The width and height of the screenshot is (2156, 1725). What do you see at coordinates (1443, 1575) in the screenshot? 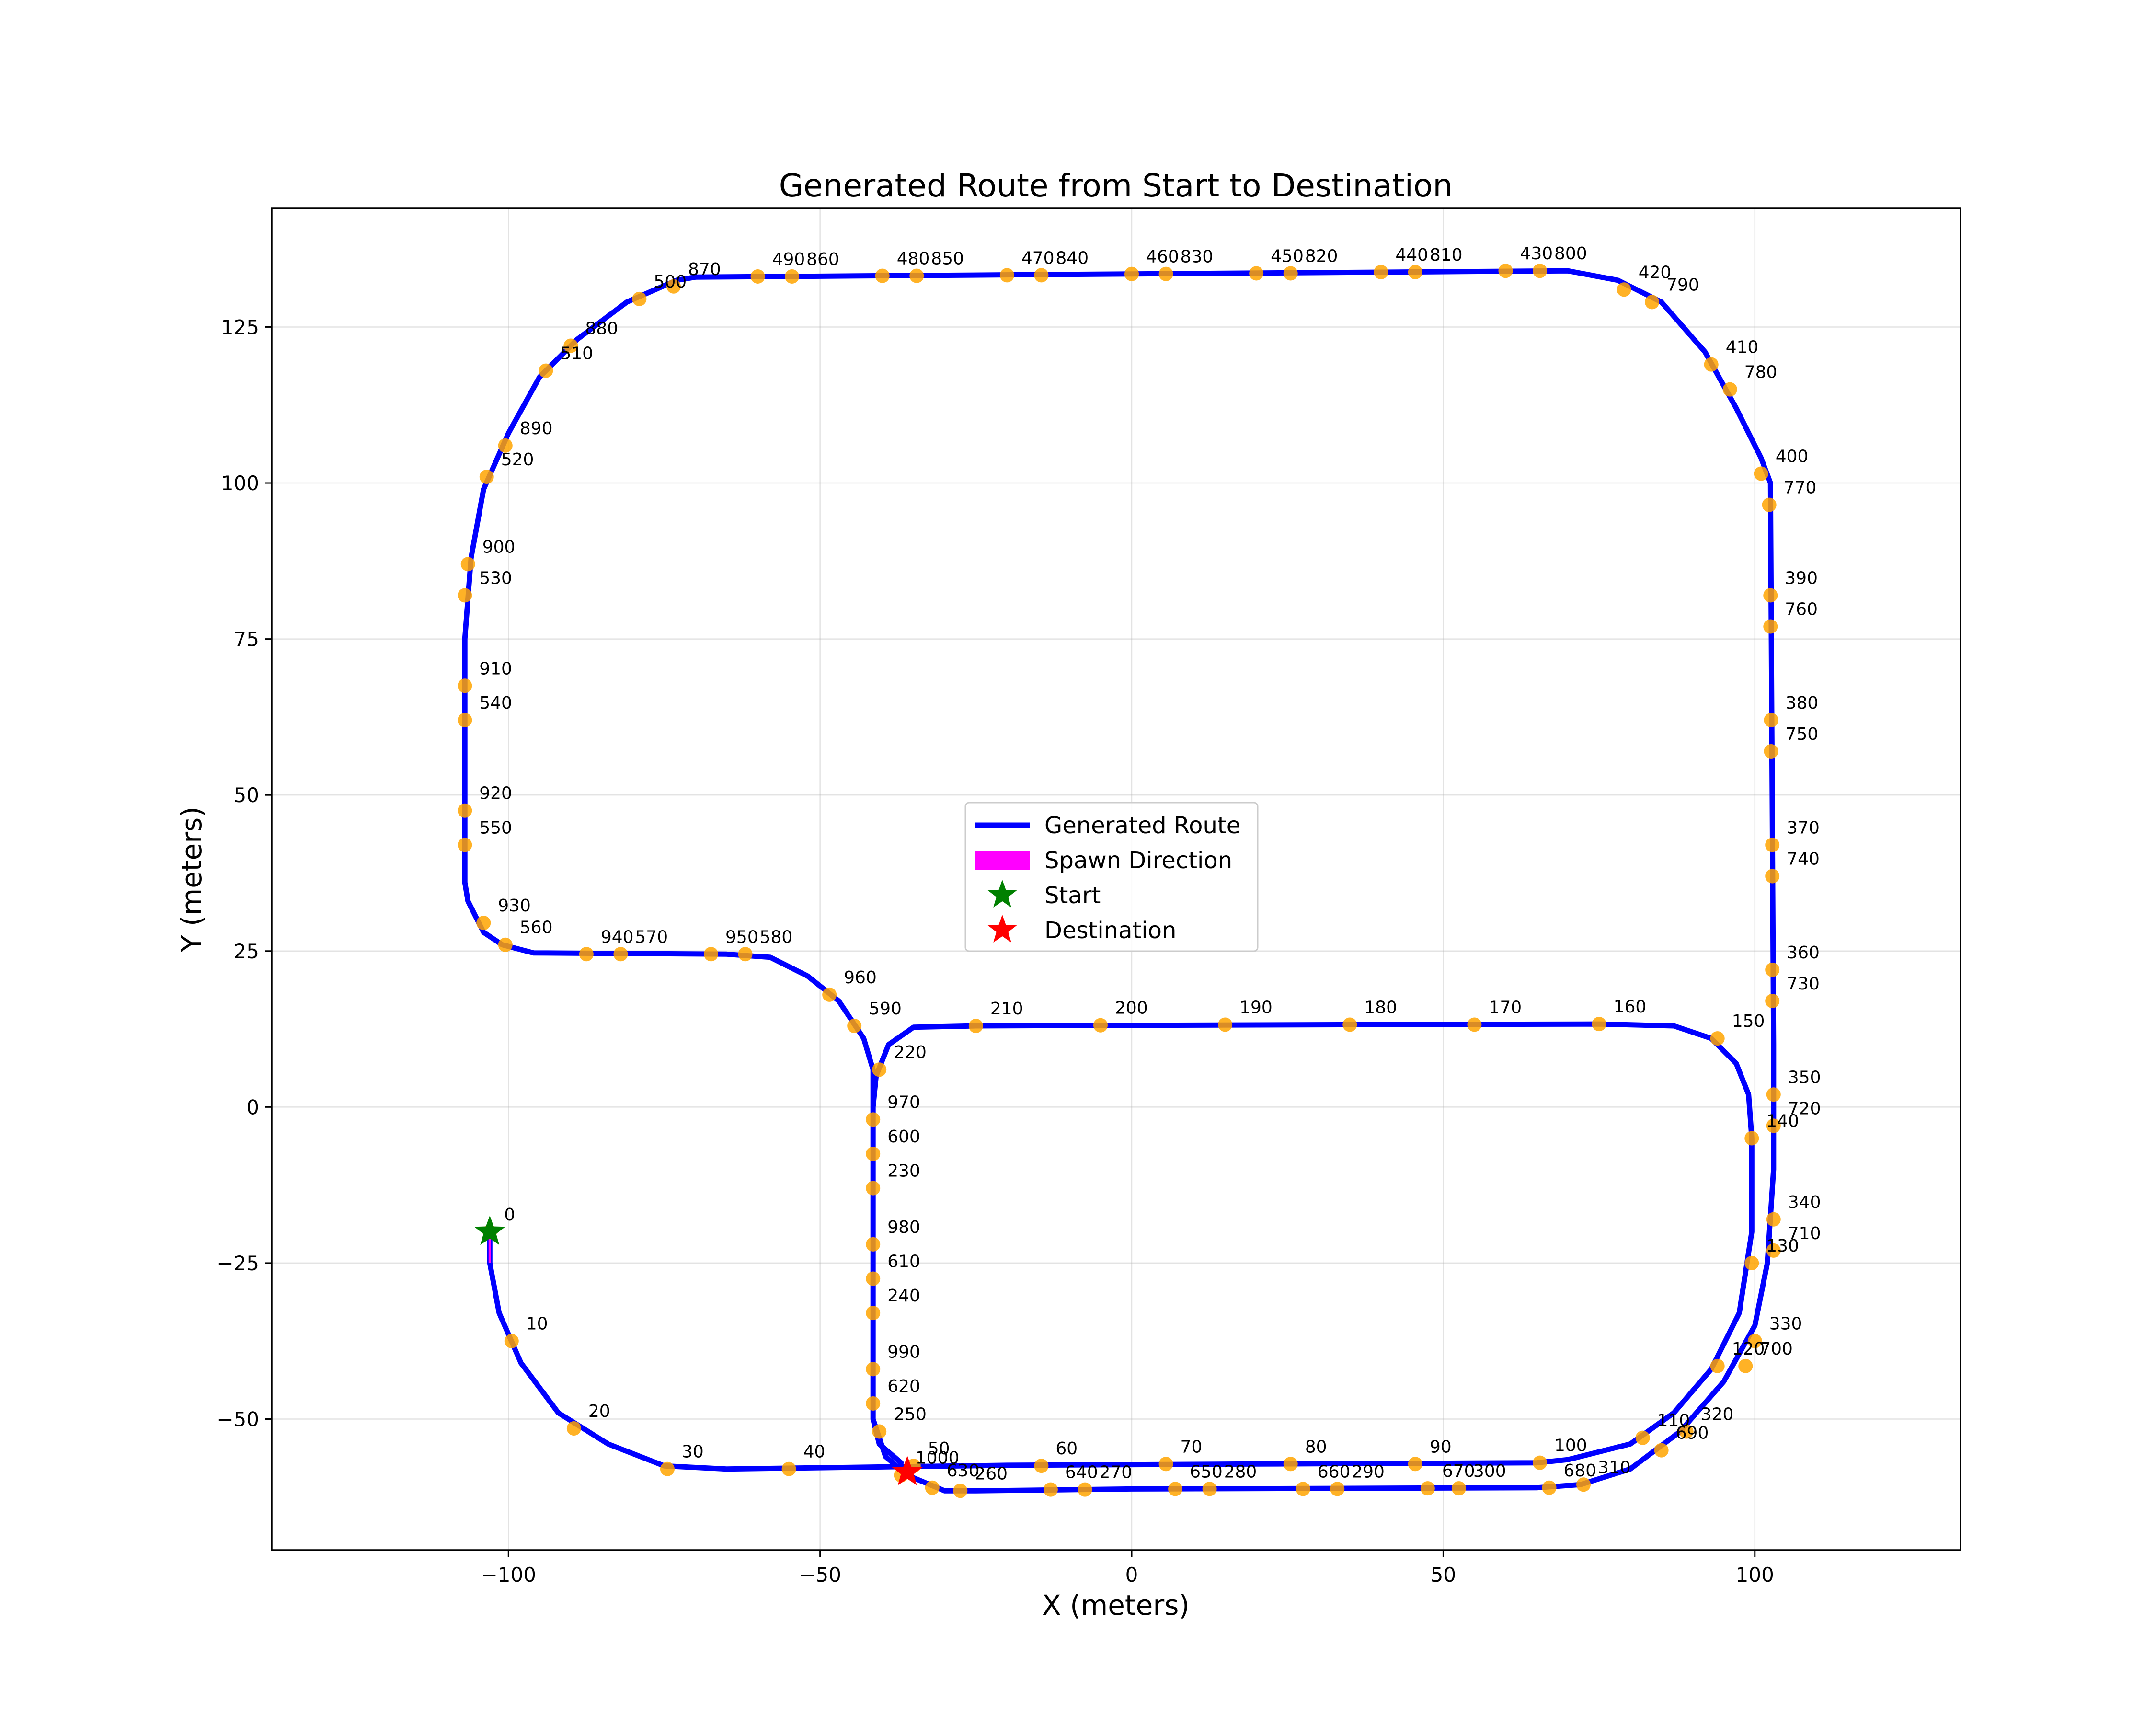
I see `x-tick-label: 50` at bounding box center [1443, 1575].